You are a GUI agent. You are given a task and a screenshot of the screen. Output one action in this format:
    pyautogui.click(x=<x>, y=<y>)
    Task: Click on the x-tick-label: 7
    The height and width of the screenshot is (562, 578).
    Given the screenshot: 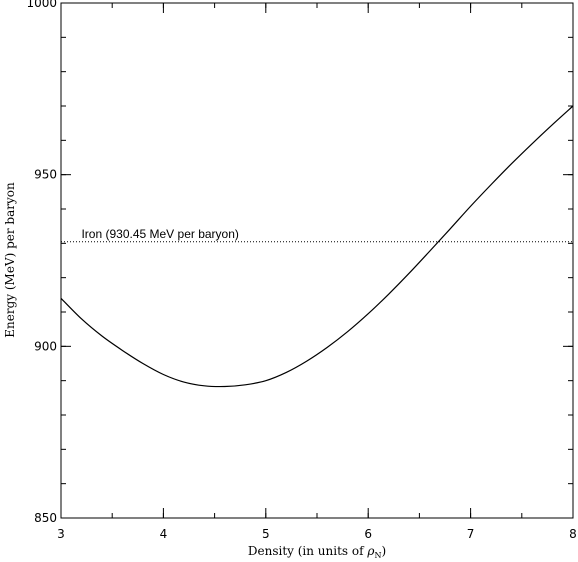 What is the action you would take?
    pyautogui.click(x=471, y=534)
    